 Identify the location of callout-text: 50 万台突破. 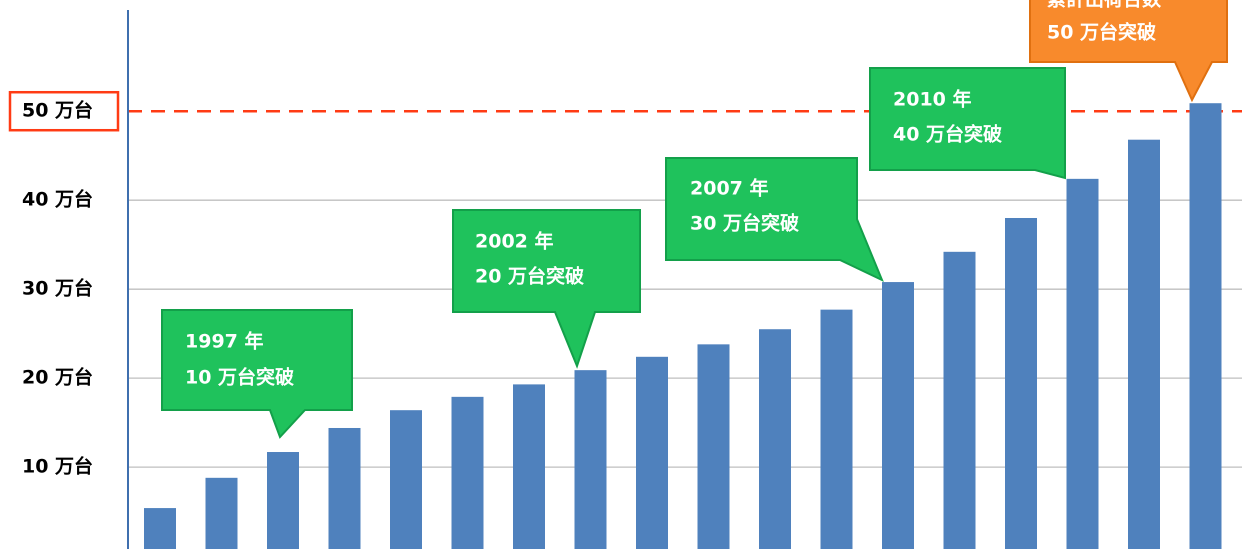
(1101, 32).